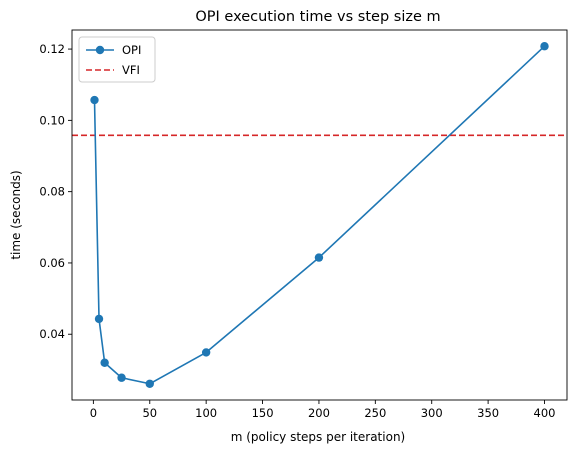 The height and width of the screenshot is (453, 576). What do you see at coordinates (263, 413) in the screenshot?
I see `x-tick-label-150: 150` at bounding box center [263, 413].